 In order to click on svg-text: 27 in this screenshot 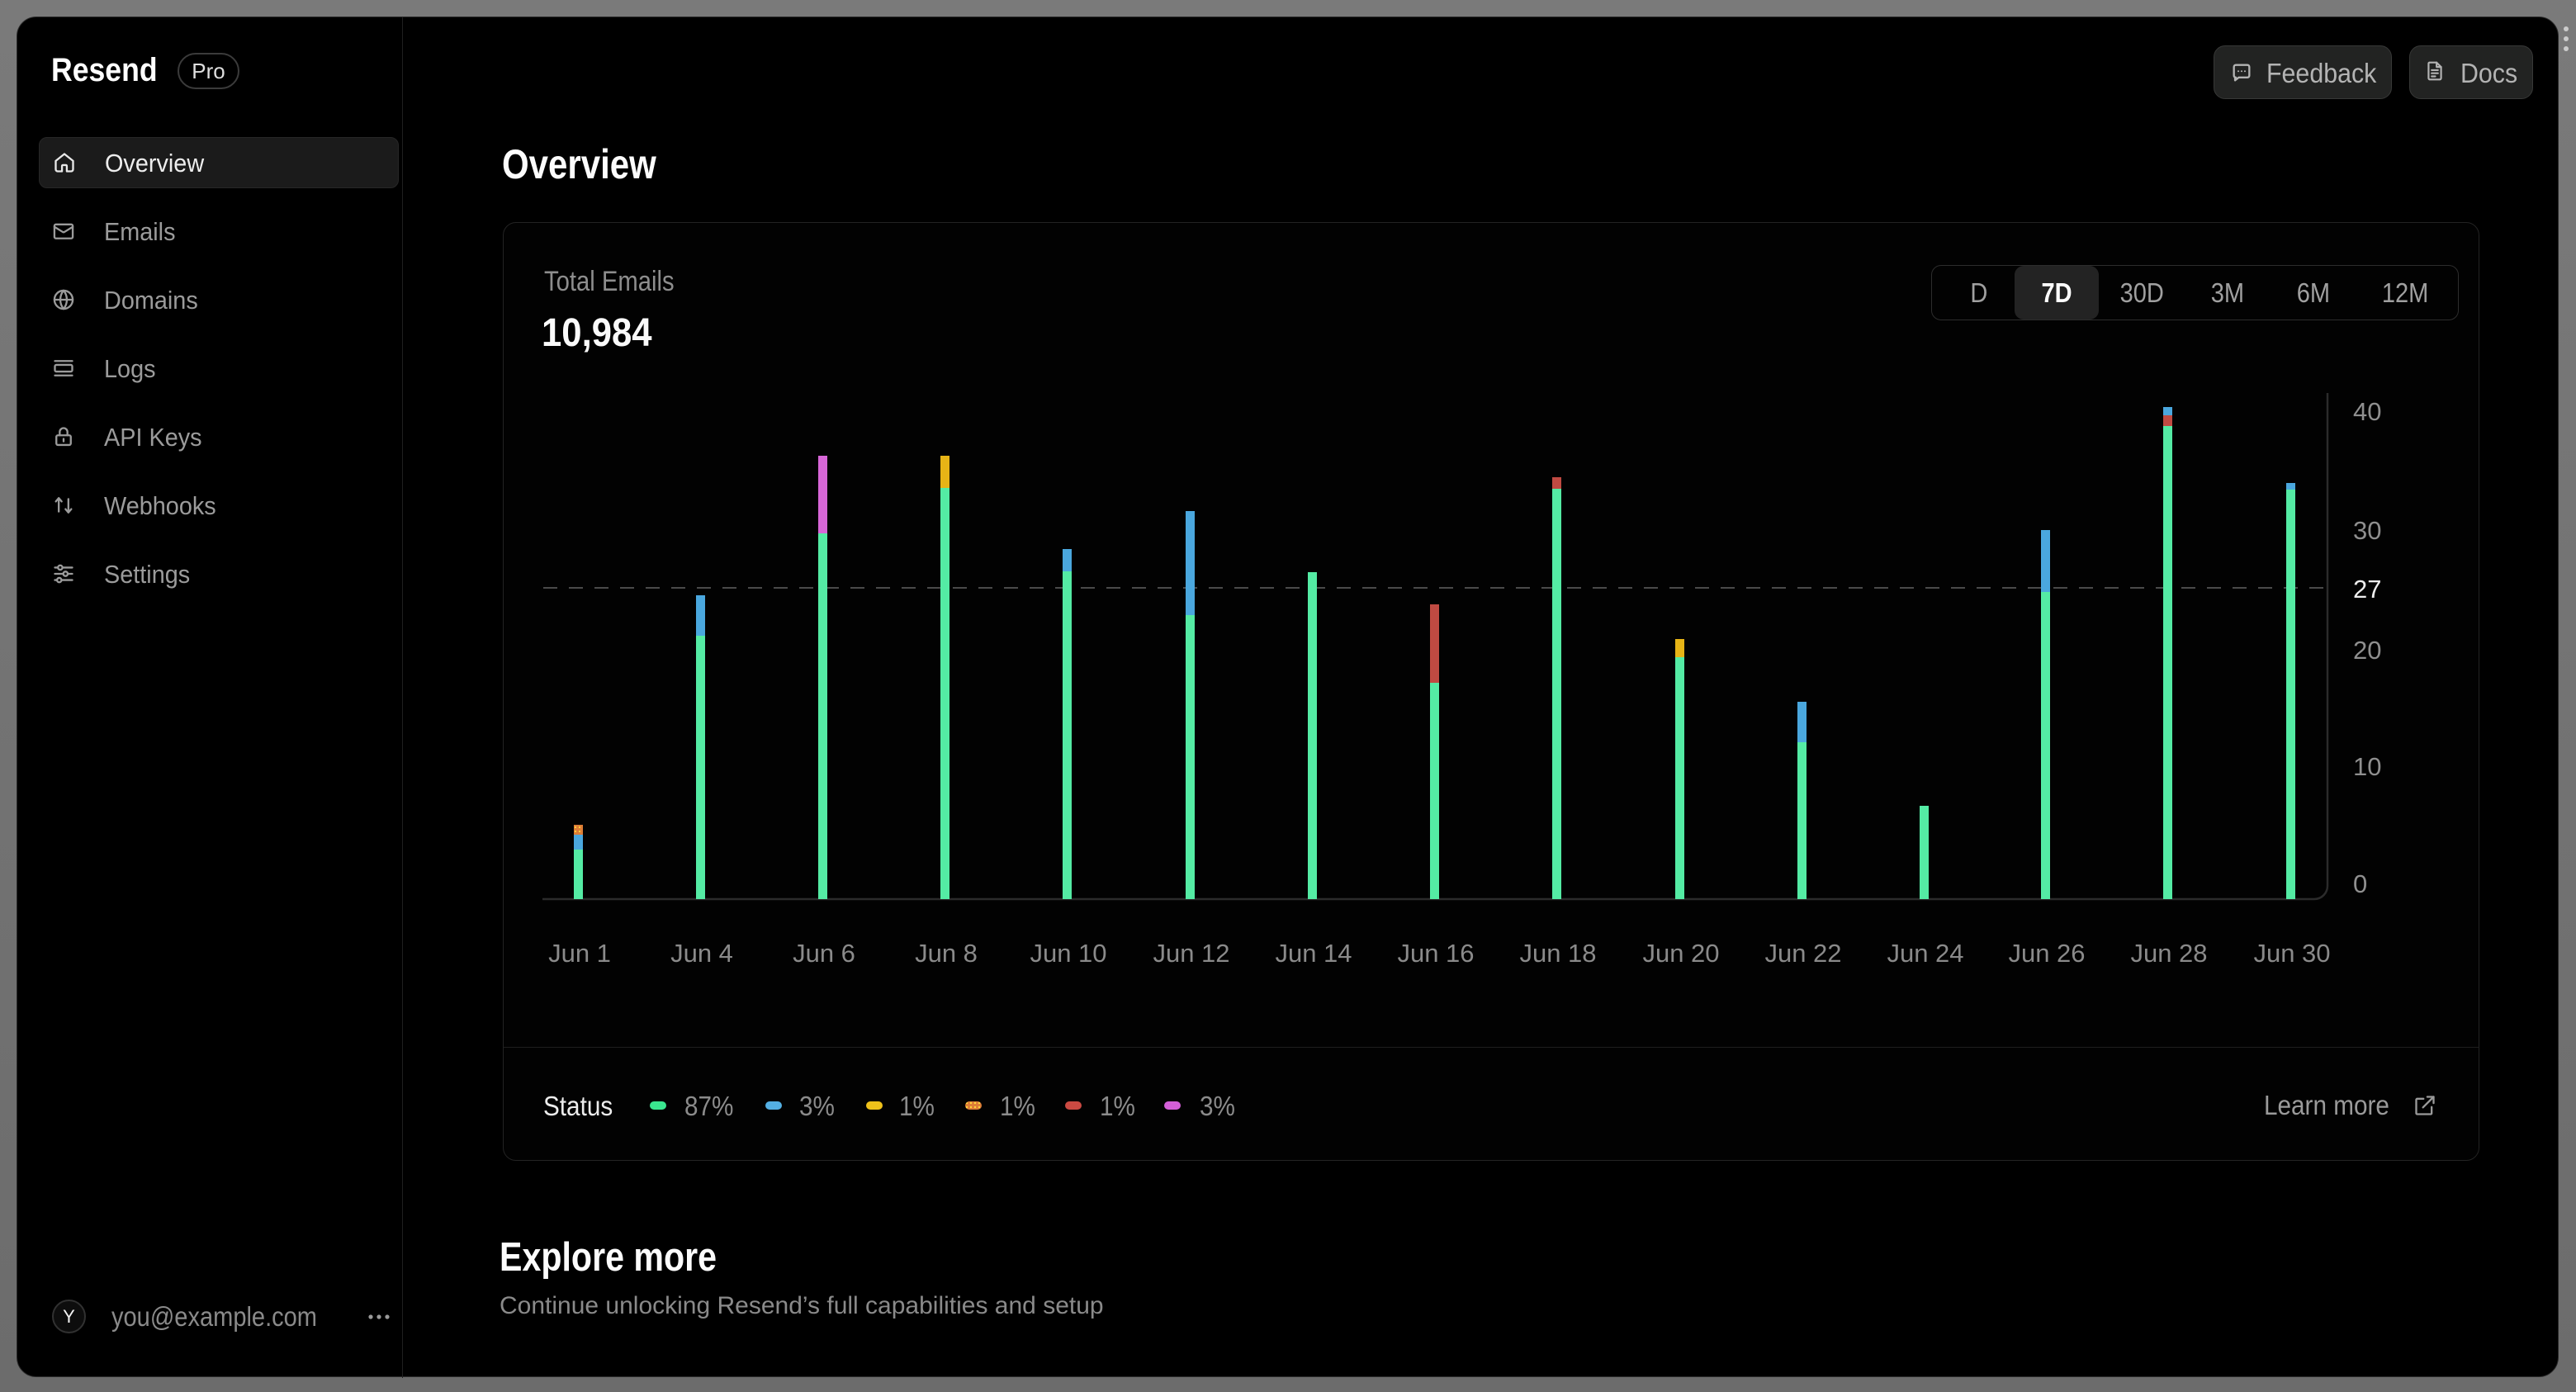, I will do `click(2367, 589)`.